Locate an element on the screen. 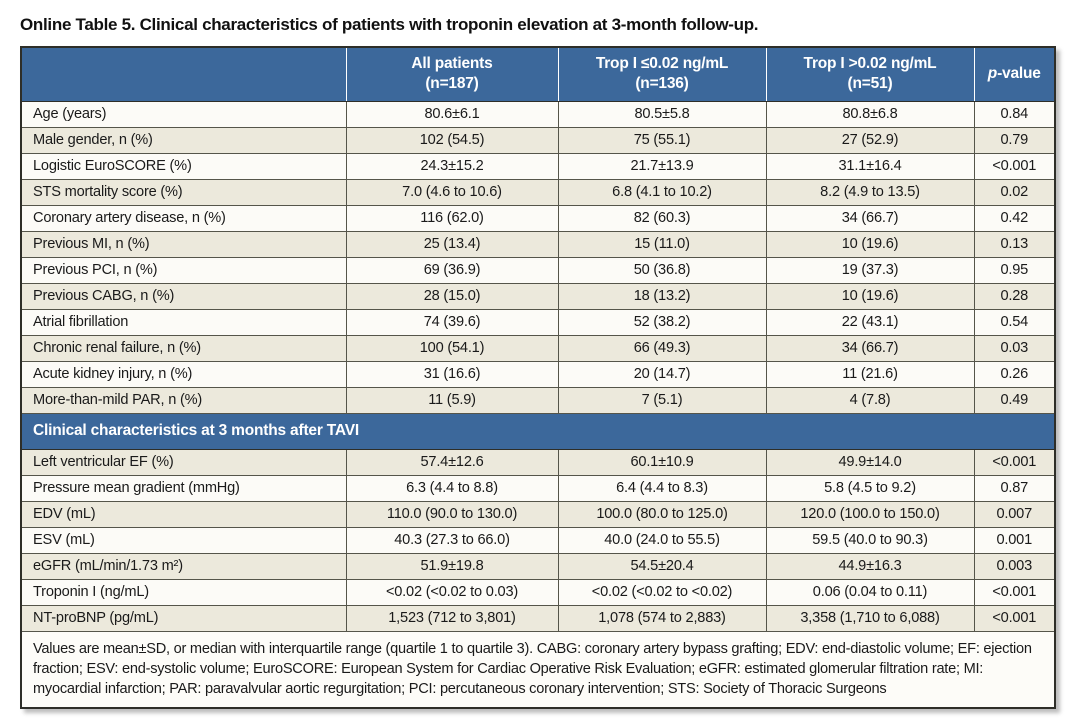 Image resolution: width=1076 pixels, height=725 pixels. p-value-cell: 0.42 is located at coordinates (1014, 218).